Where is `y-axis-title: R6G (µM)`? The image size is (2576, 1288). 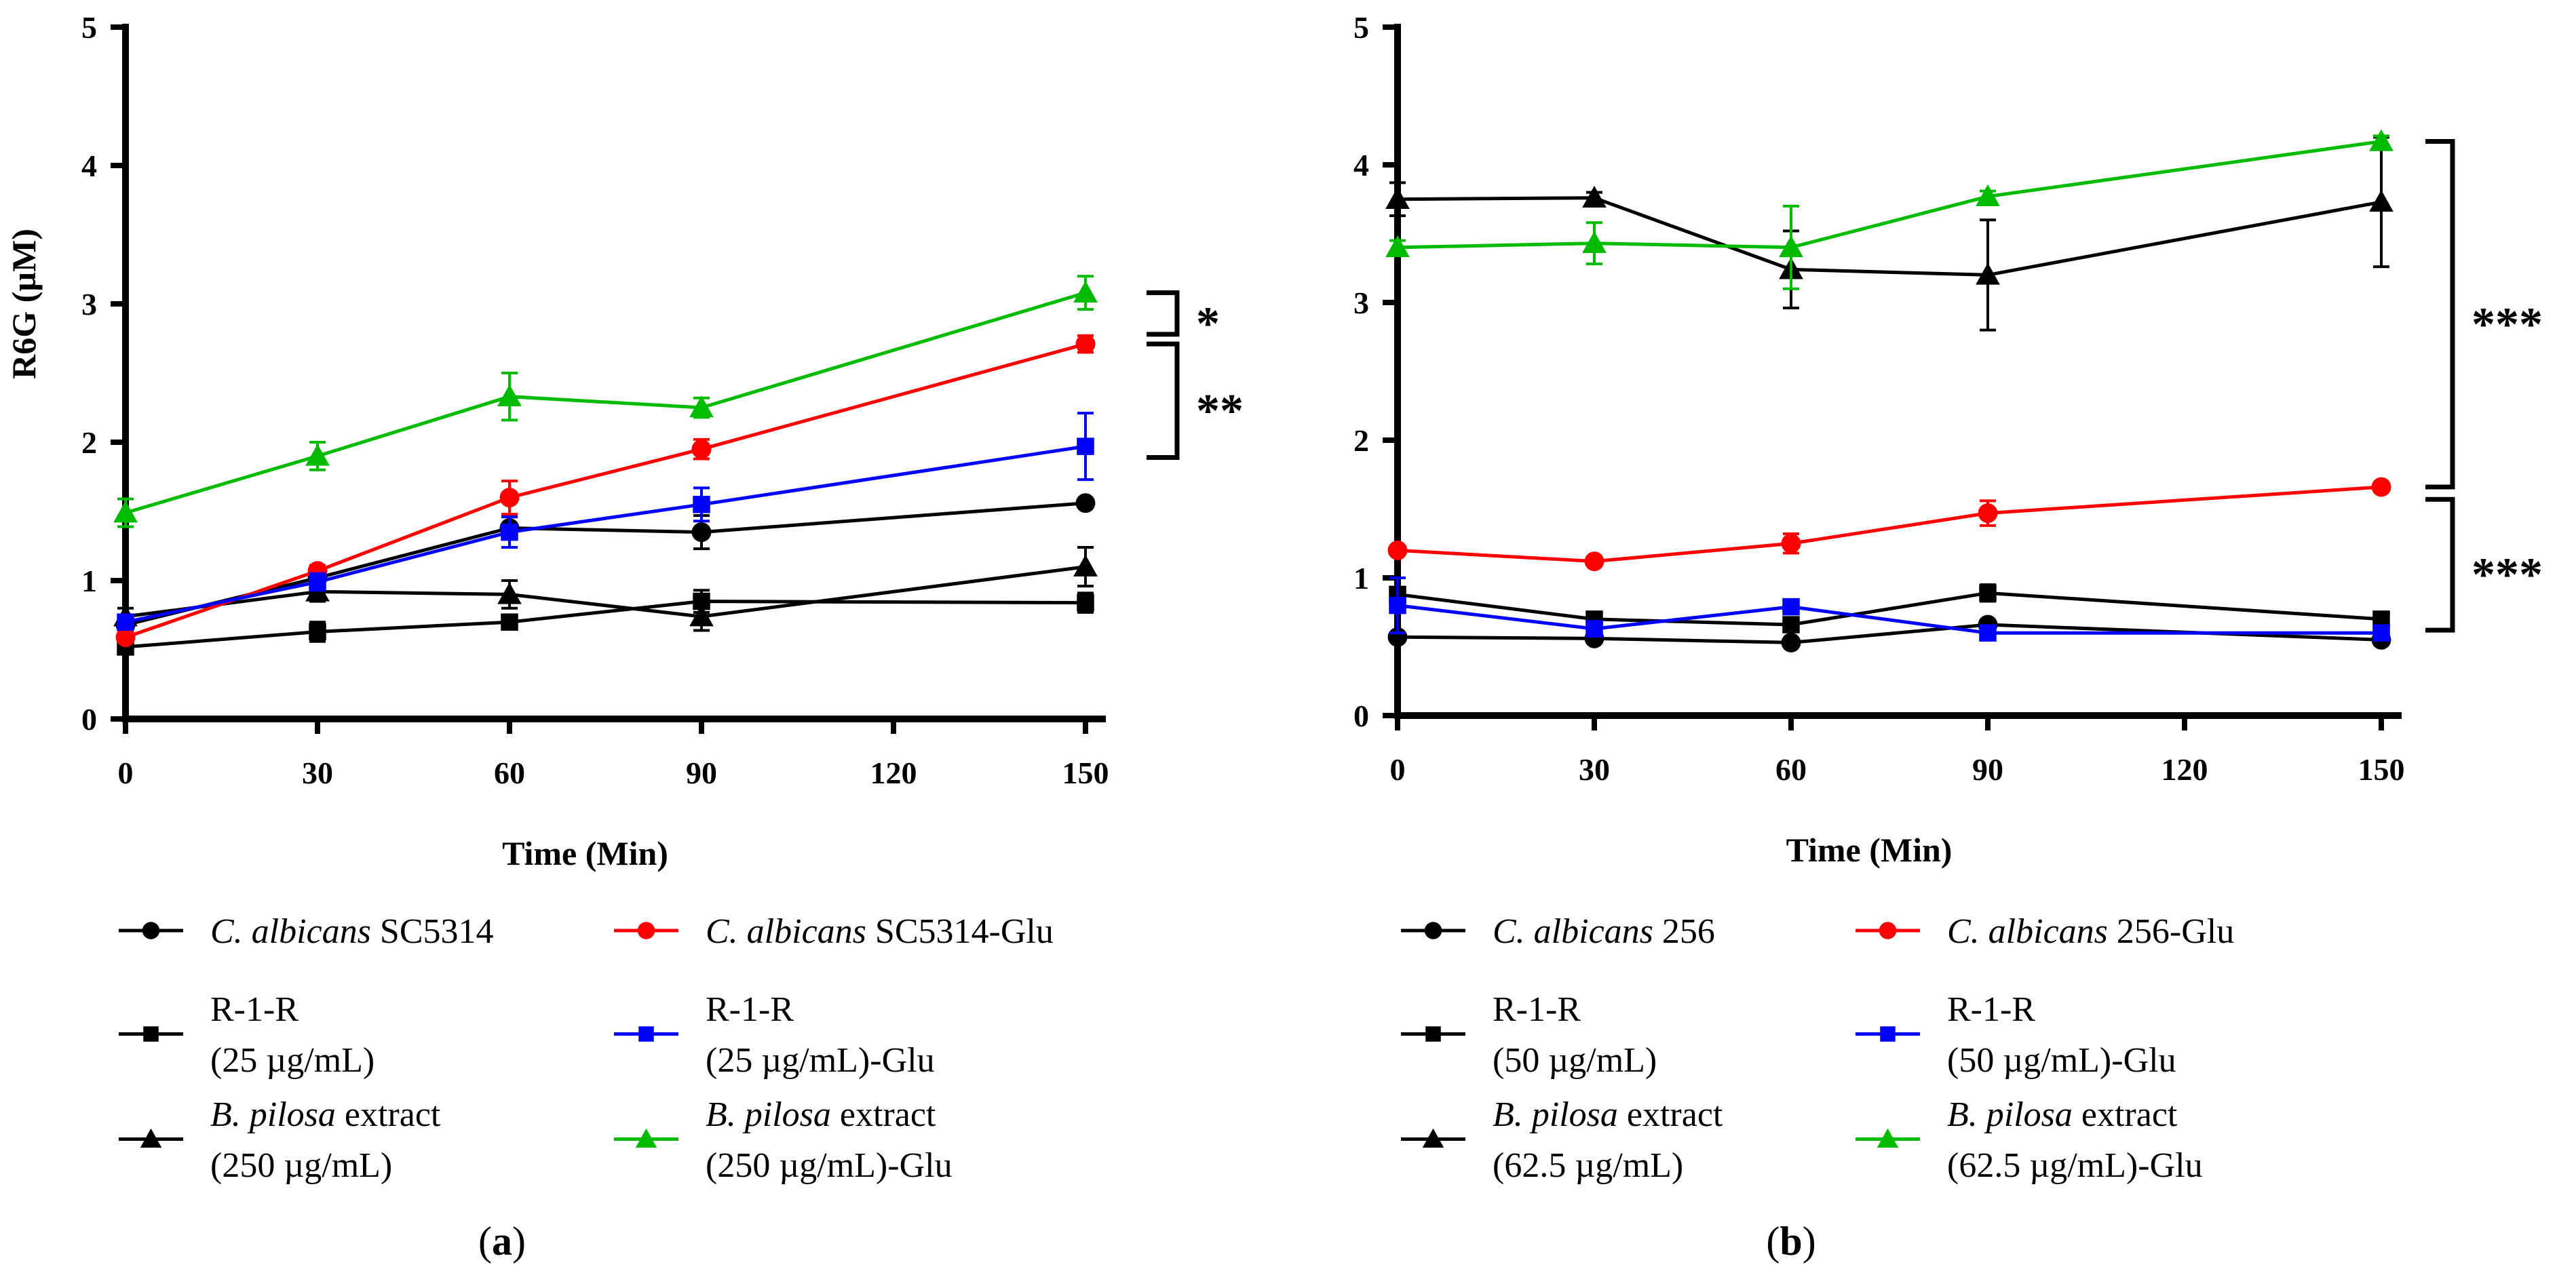 y-axis-title: R6G (µM) is located at coordinates (24, 304).